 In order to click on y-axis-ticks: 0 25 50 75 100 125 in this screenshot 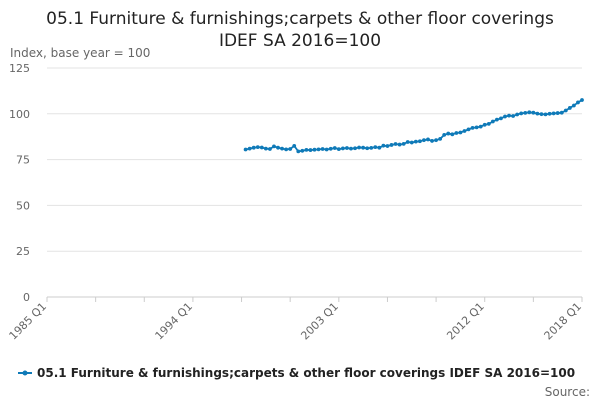, I will do `click(19, 183)`.